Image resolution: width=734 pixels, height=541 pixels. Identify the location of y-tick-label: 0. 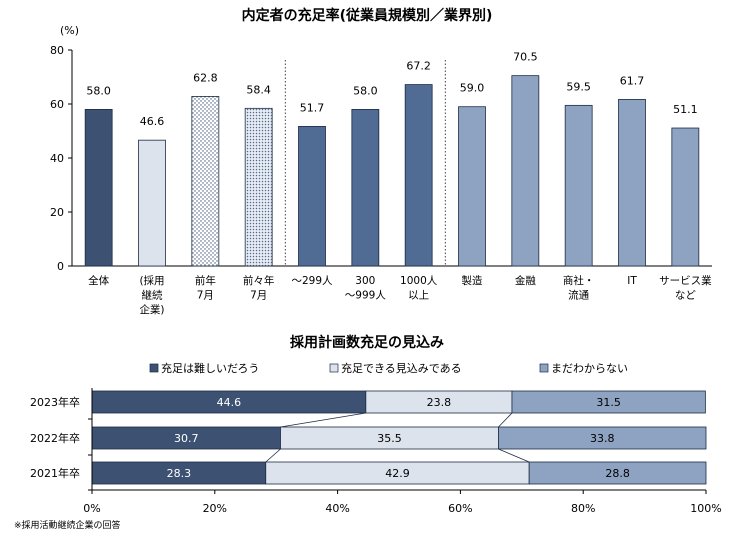
(60, 266).